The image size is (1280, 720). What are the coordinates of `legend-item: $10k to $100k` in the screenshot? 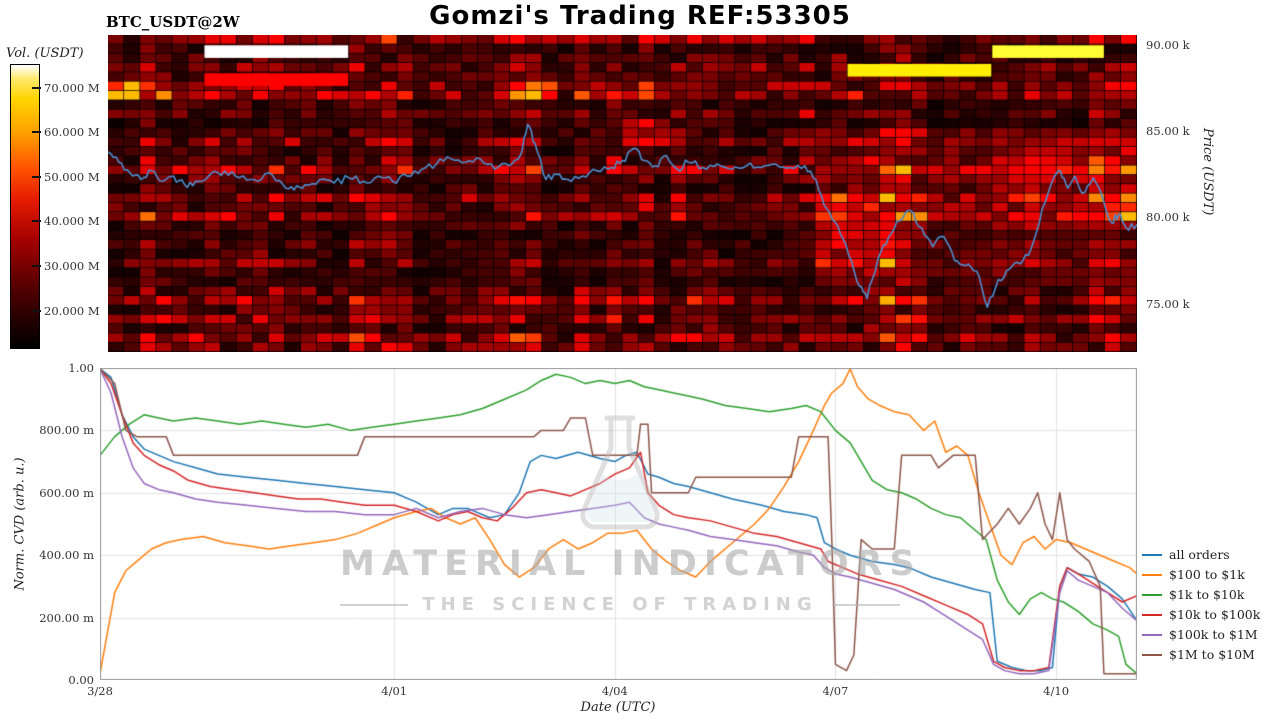 It's located at (1201, 614).